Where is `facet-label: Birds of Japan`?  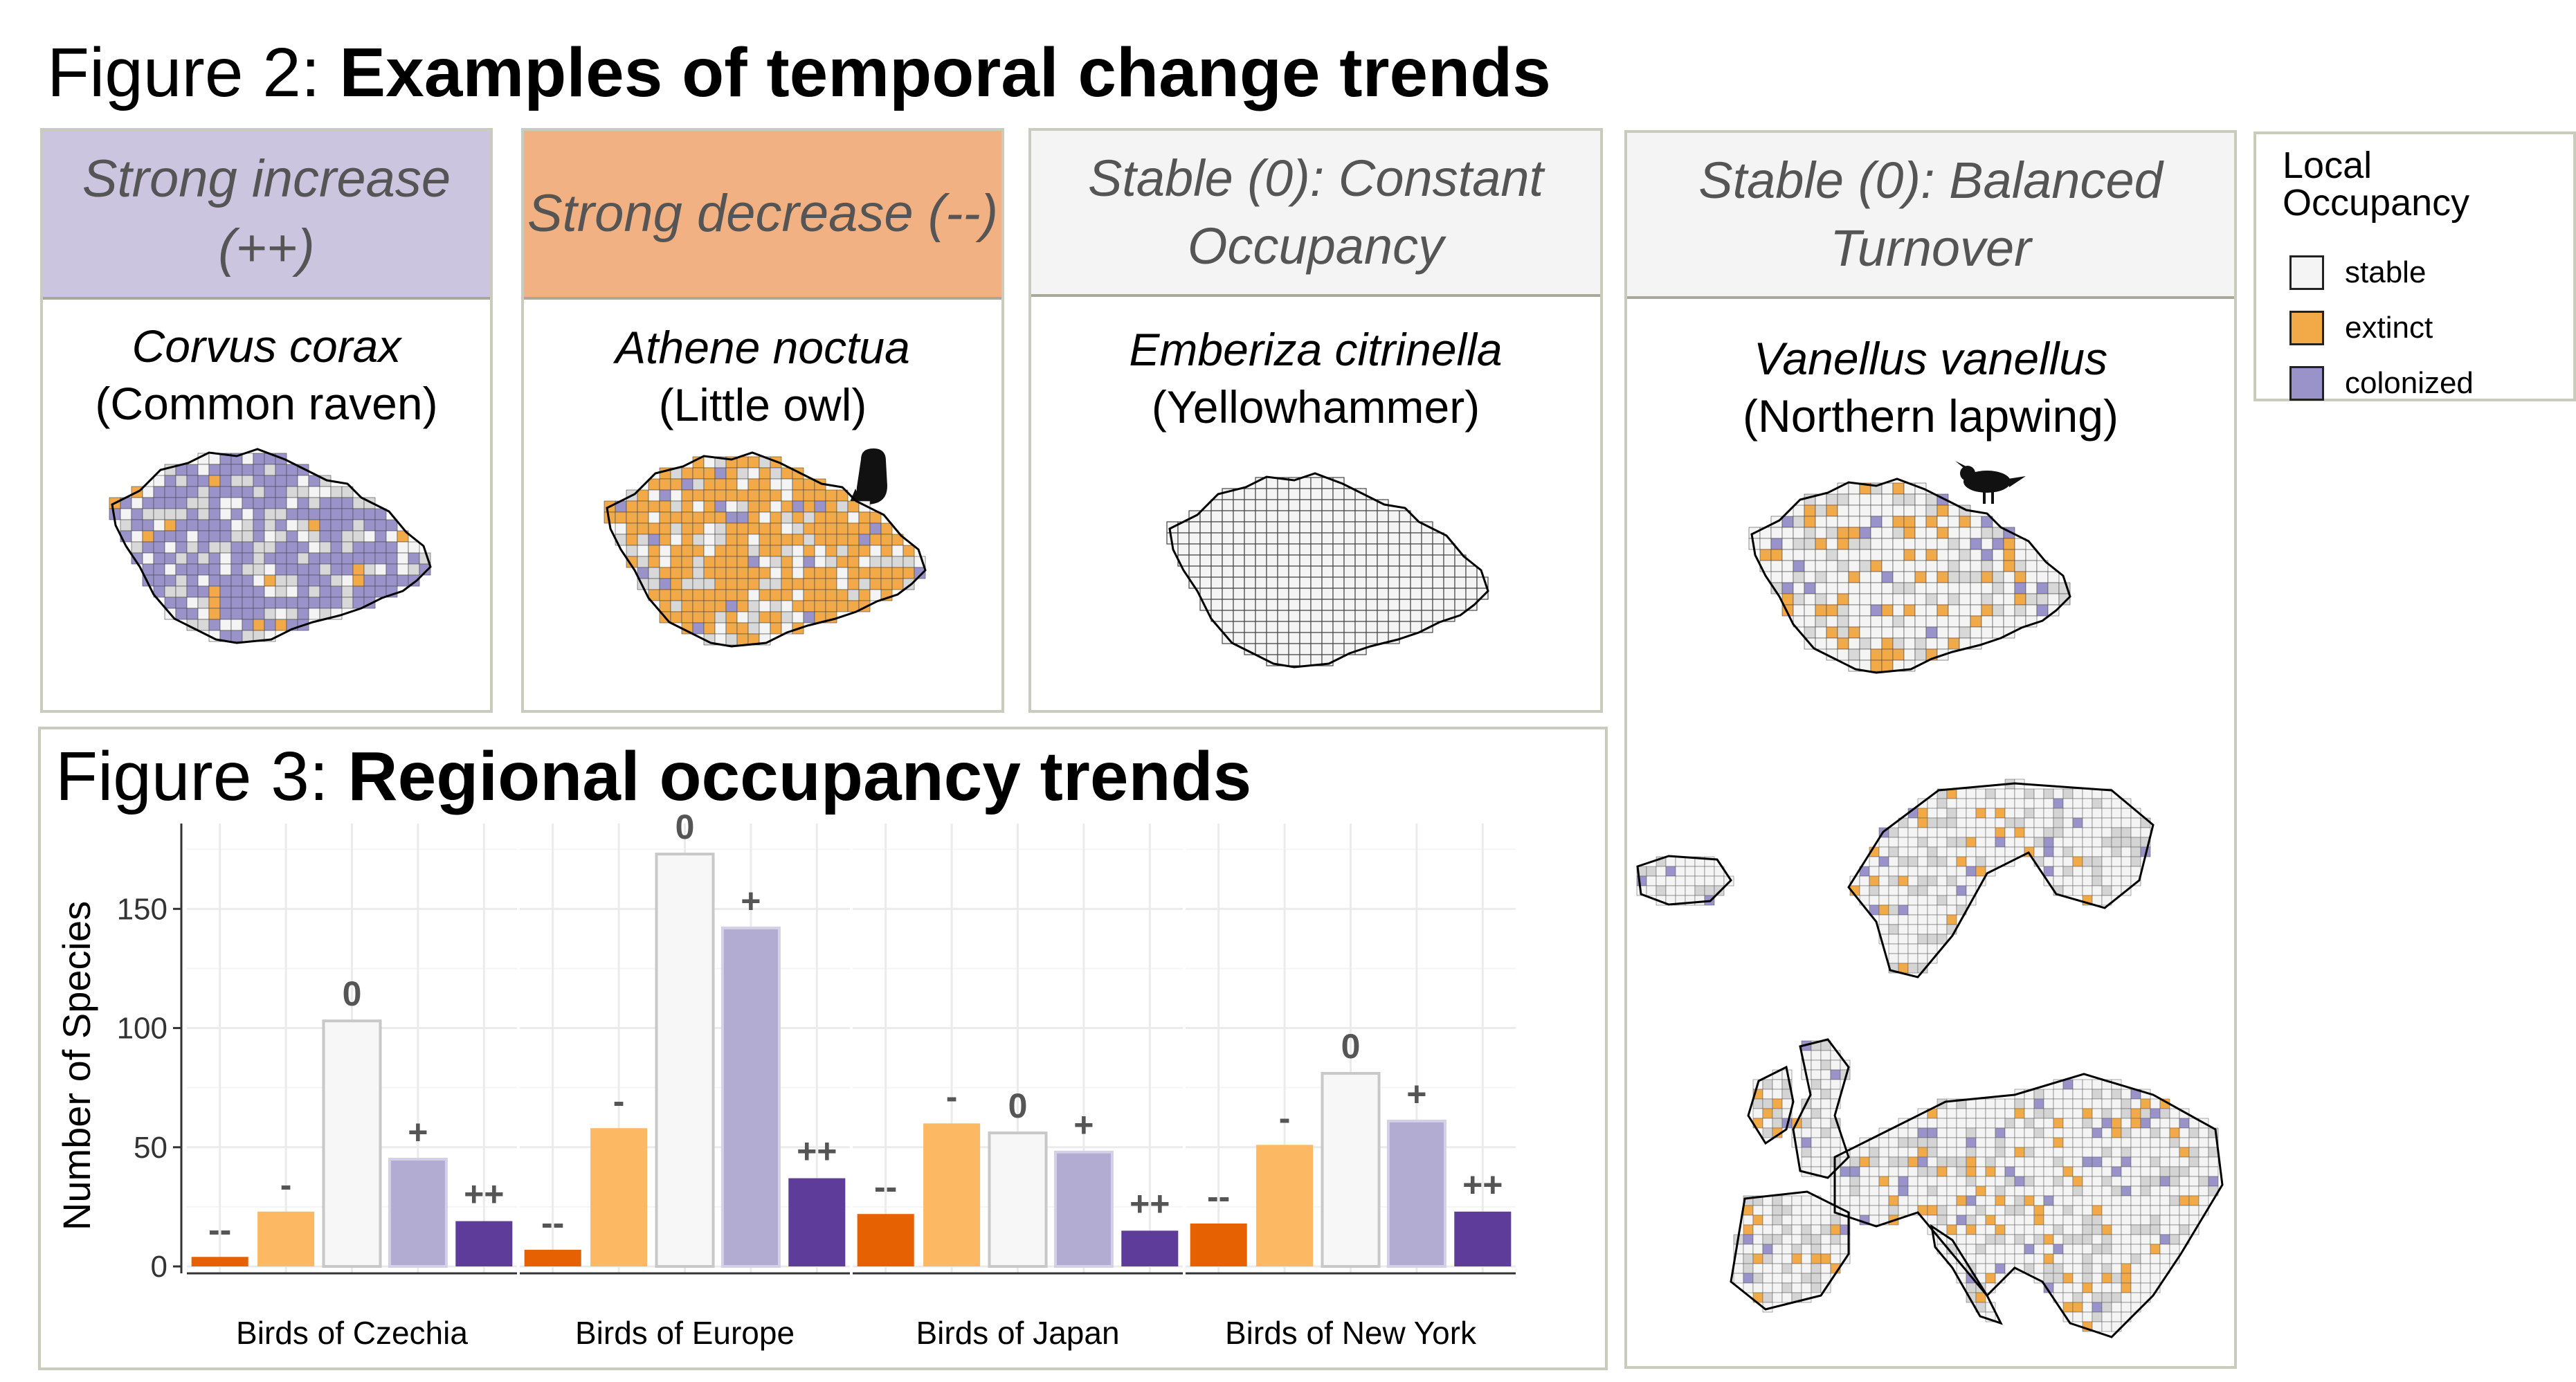 facet-label: Birds of Japan is located at coordinates (1017, 1333).